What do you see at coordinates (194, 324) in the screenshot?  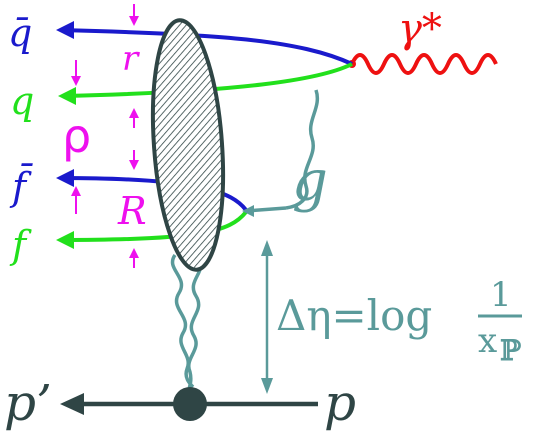 I see `gluon-right` at bounding box center [194, 324].